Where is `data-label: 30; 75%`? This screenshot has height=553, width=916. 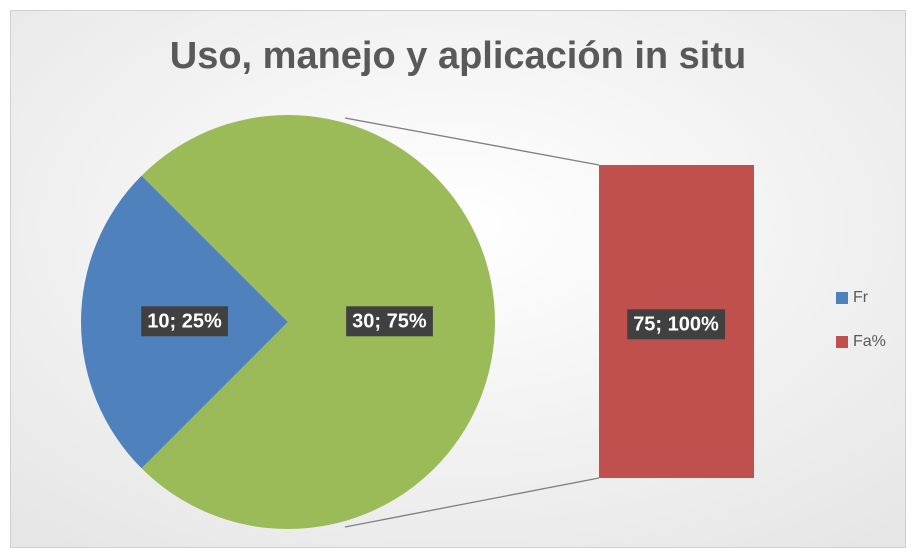
data-label: 30; 75% is located at coordinates (389, 321).